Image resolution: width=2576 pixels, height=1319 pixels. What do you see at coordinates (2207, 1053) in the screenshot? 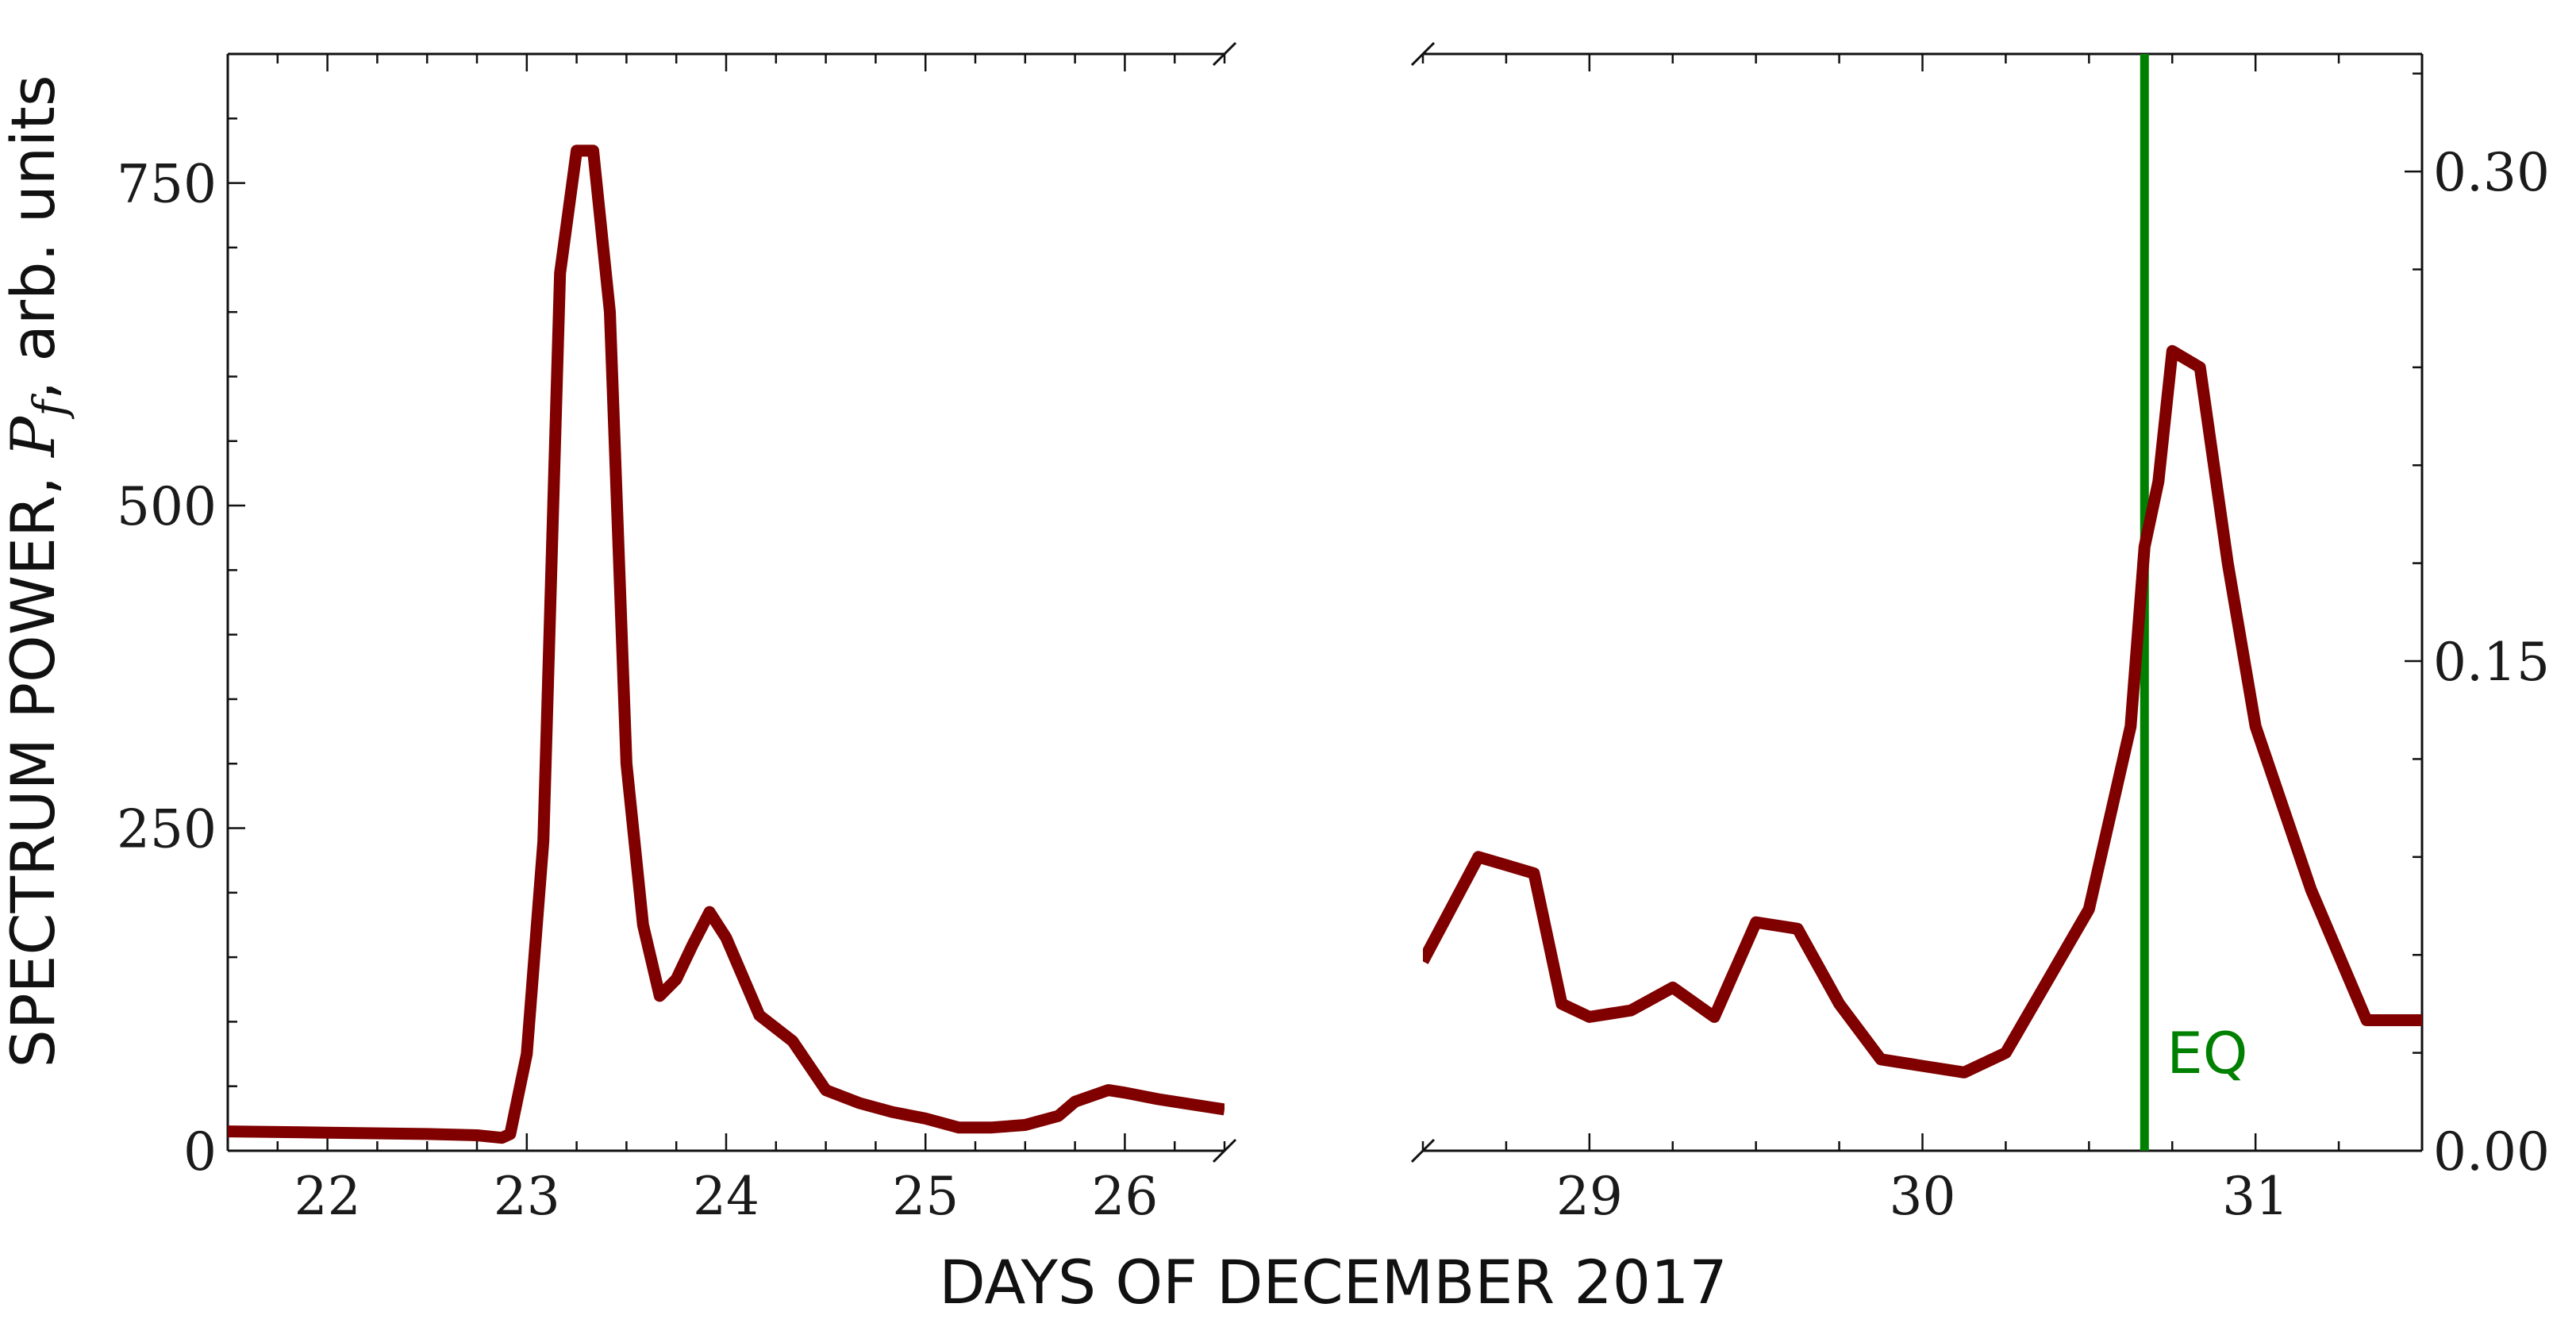
I see `eq-label: EQ` at bounding box center [2207, 1053].